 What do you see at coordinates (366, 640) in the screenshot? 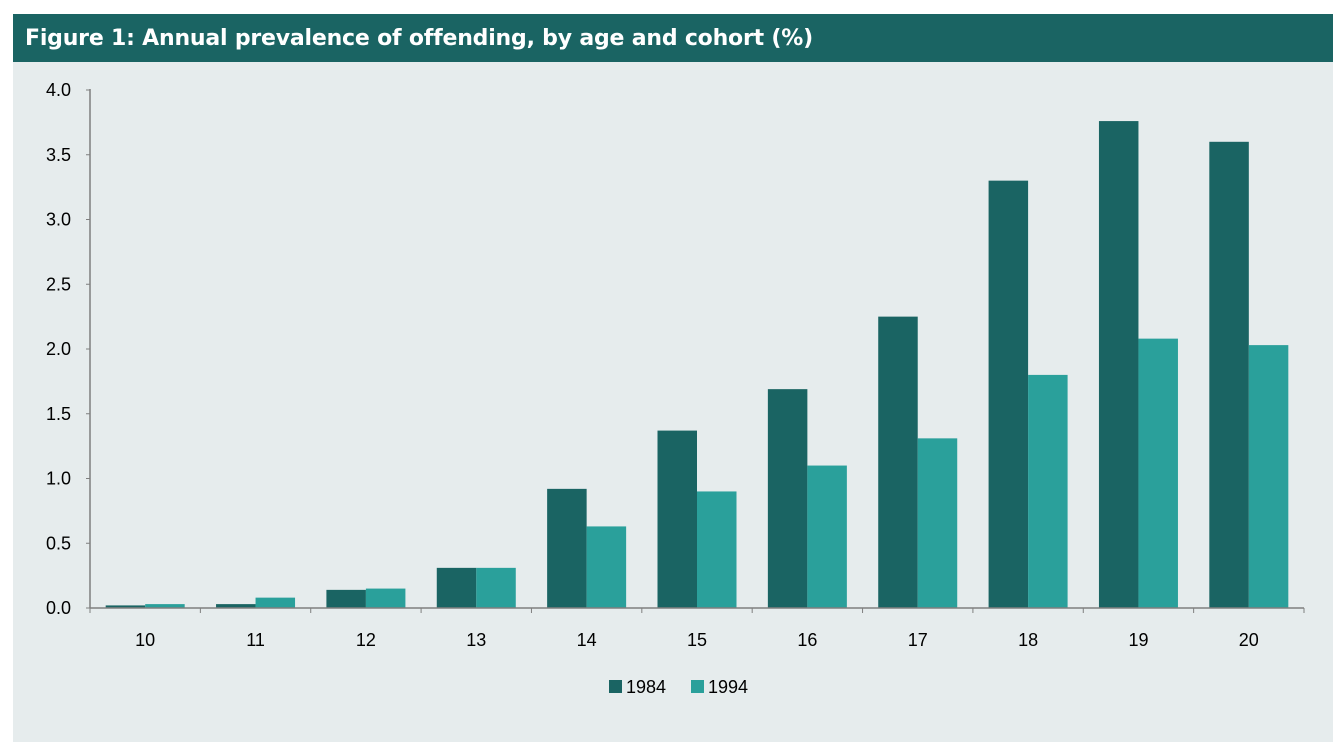
I see `x-tick-label: 12` at bounding box center [366, 640].